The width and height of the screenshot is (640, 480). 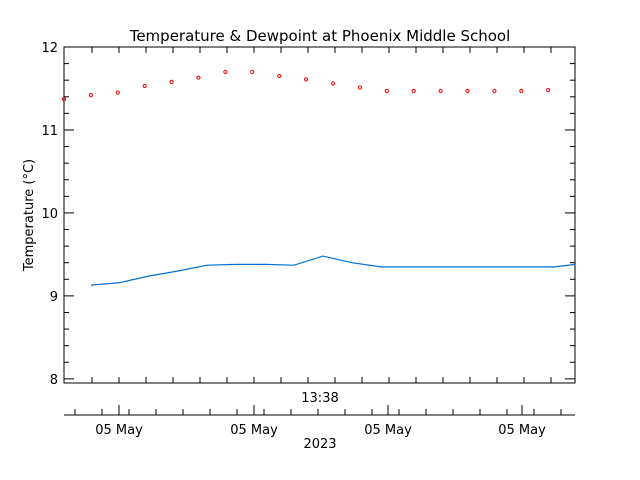 I want to click on series-temperature, so click(x=333, y=270).